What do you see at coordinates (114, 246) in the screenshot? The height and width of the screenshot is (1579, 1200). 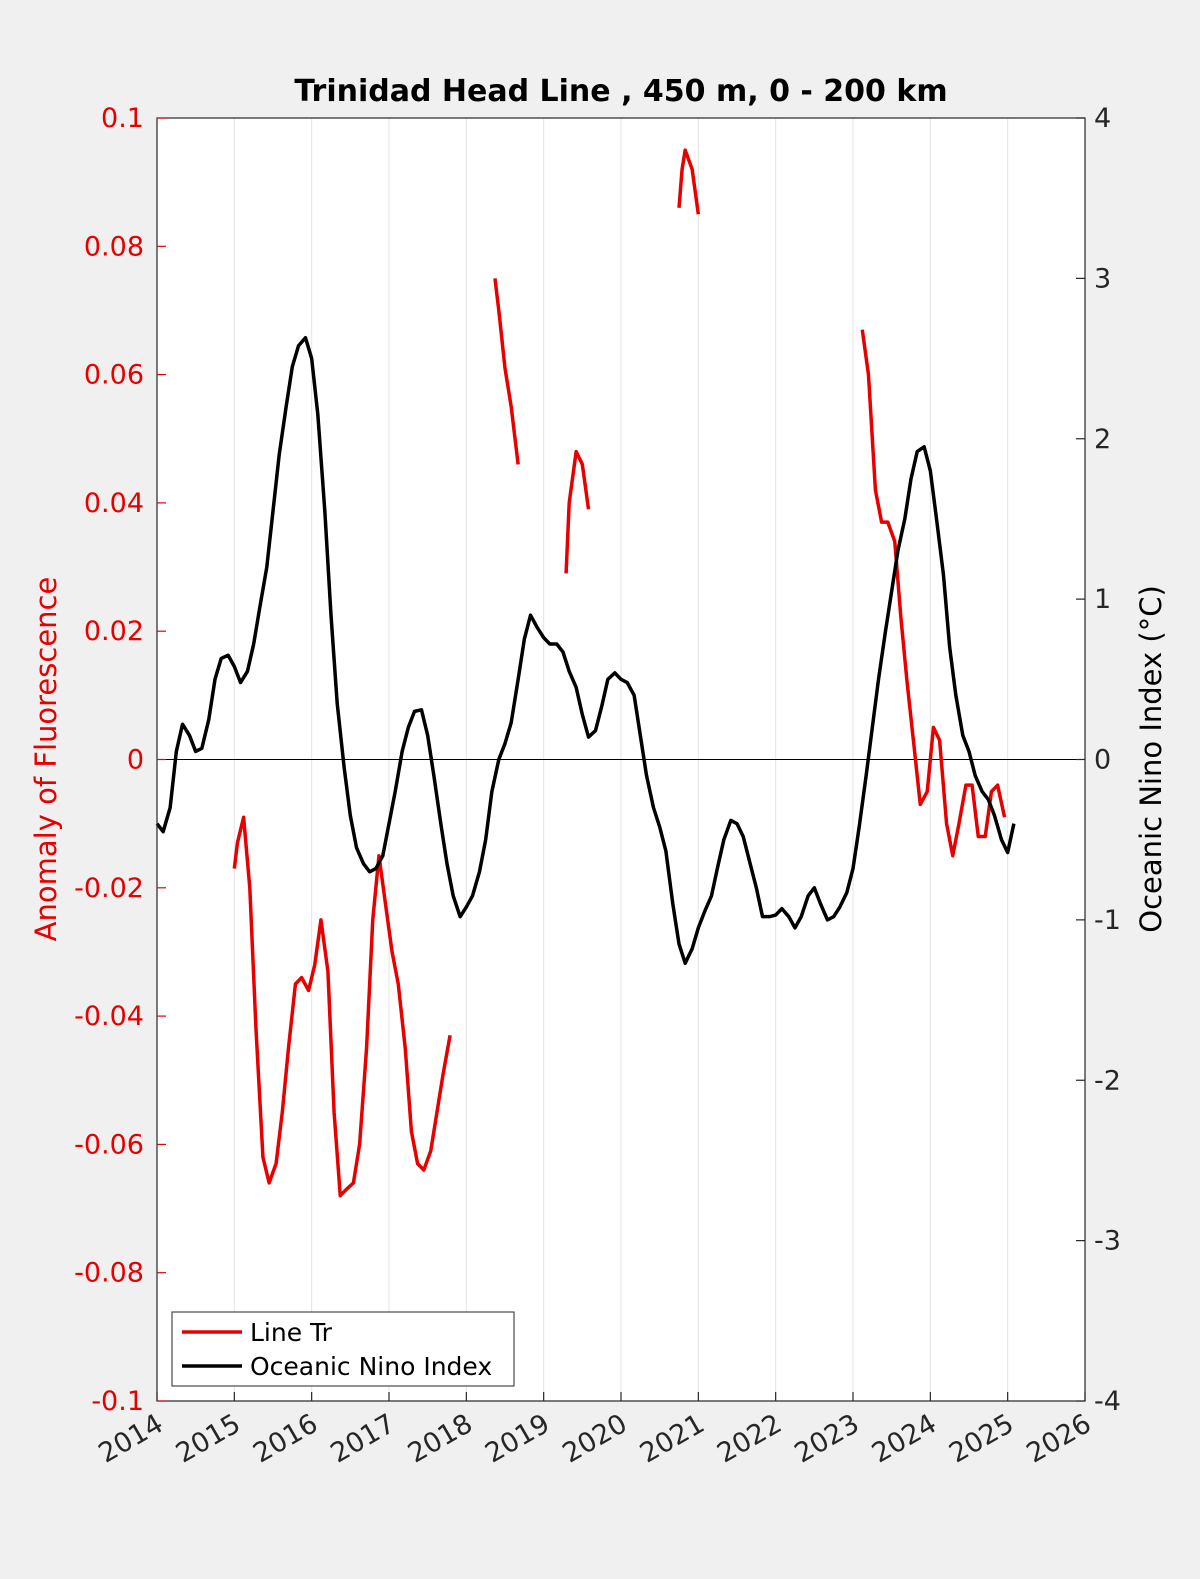 I see `left-y-tick-label: 0.08` at bounding box center [114, 246].